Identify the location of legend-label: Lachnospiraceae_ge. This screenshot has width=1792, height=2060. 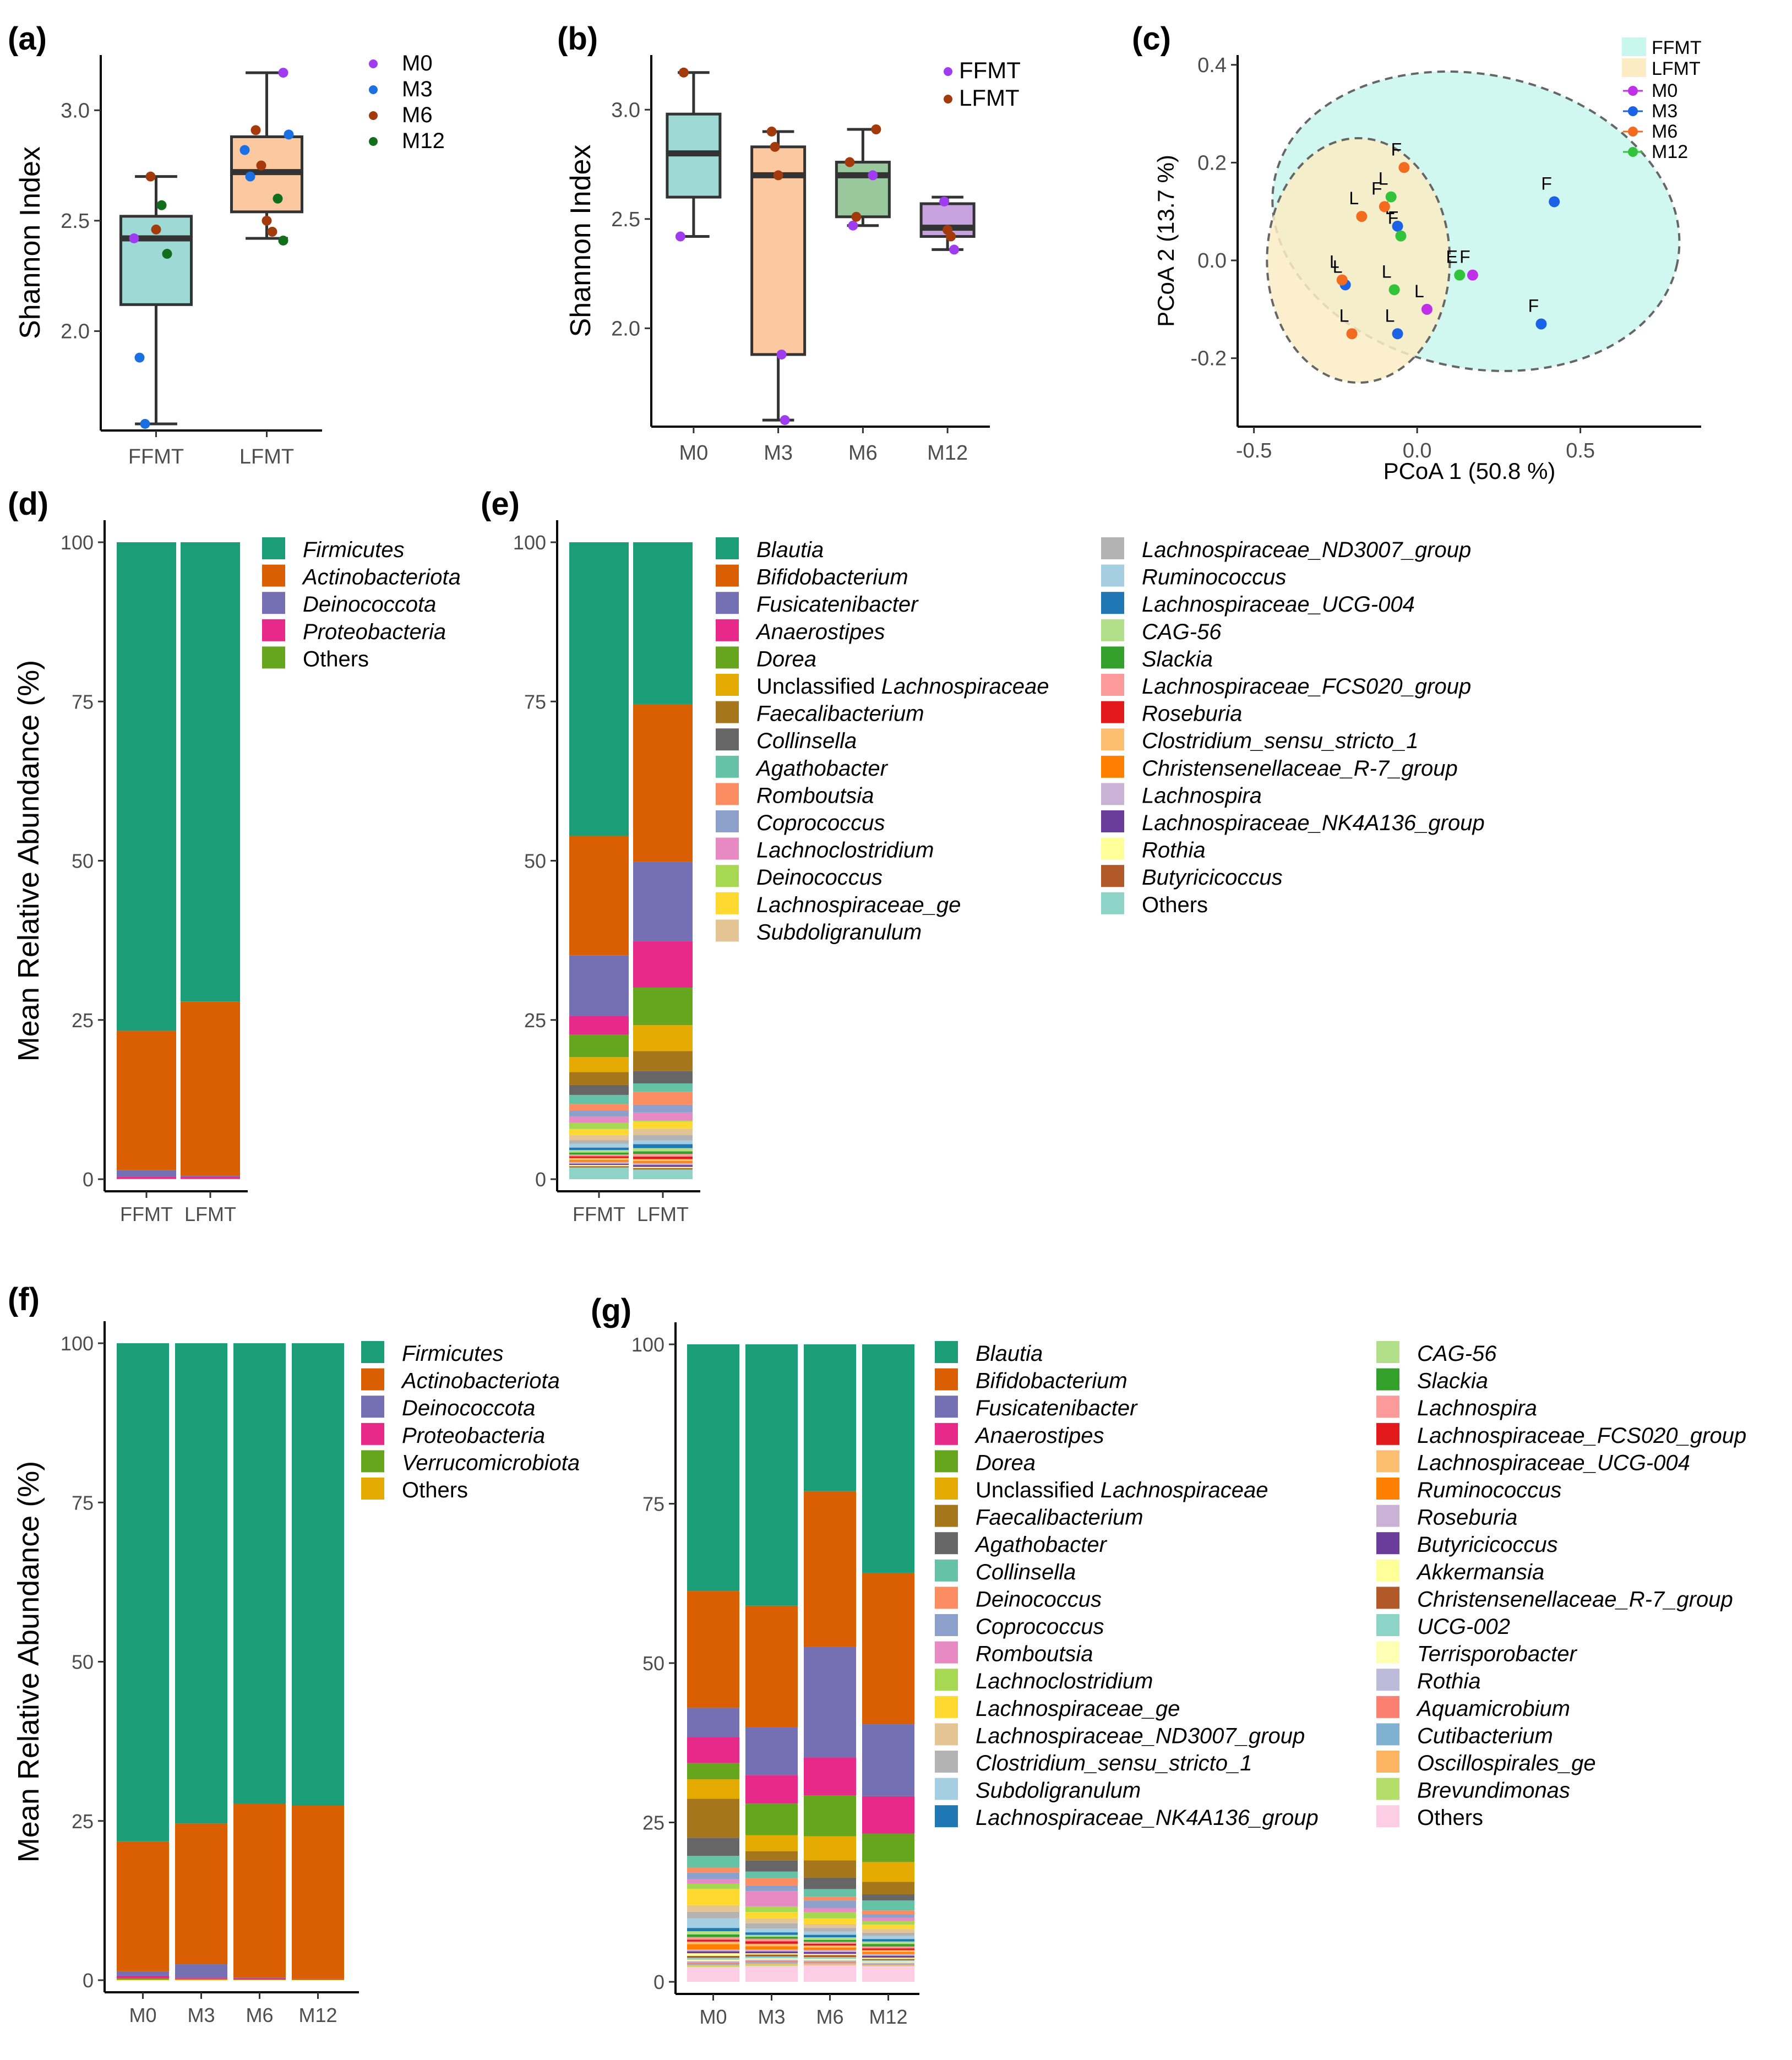
(1078, 1709).